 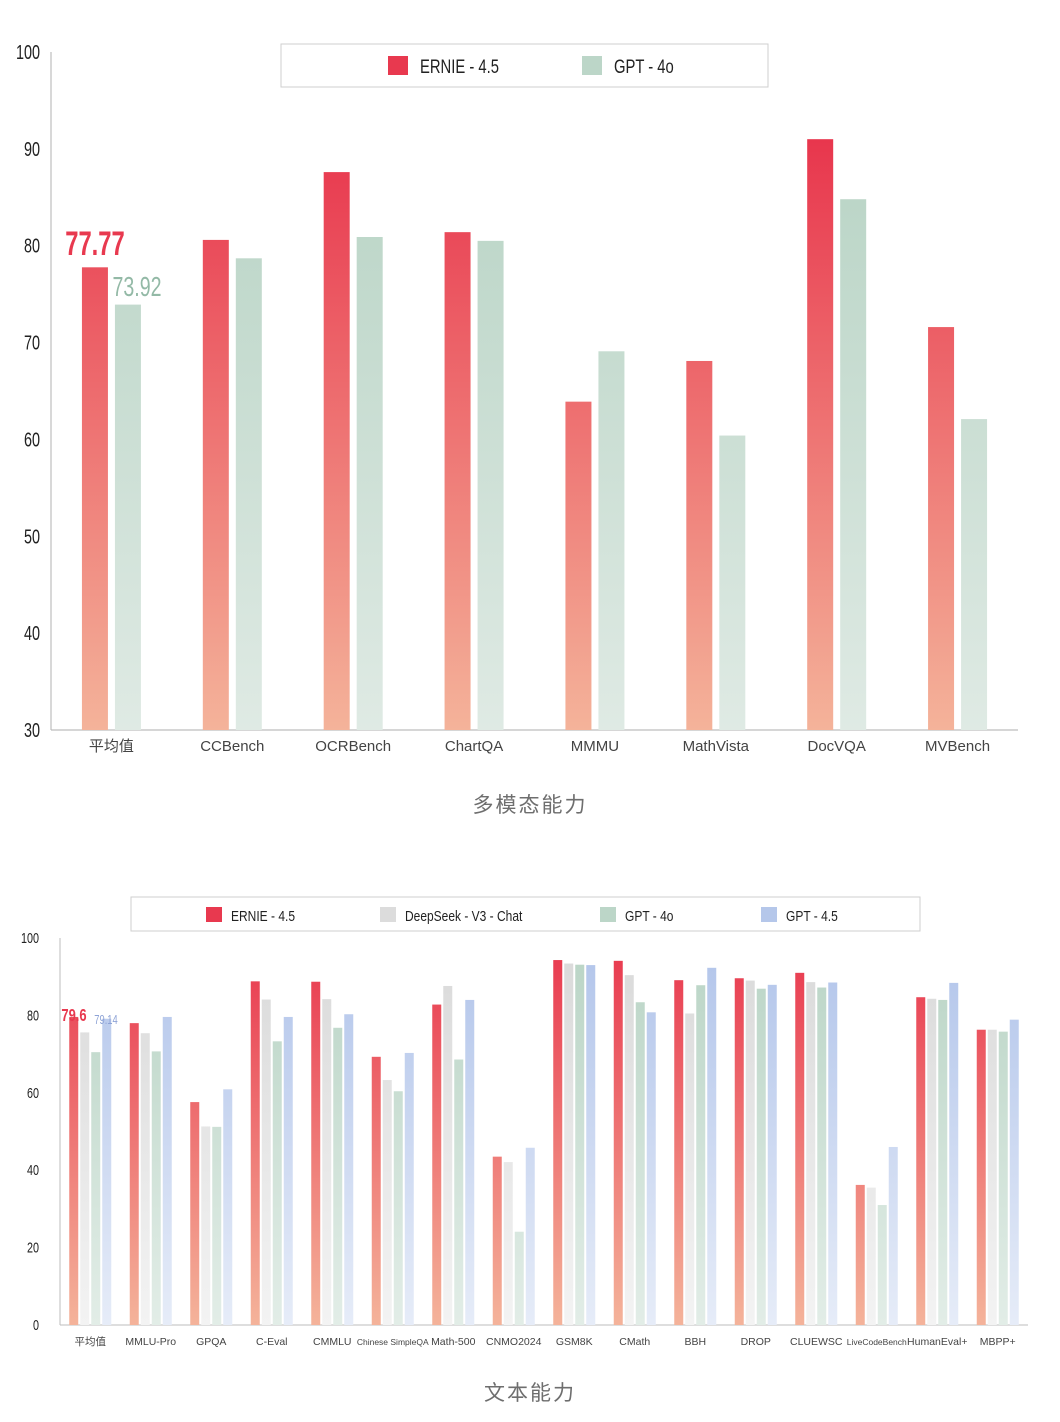 What do you see at coordinates (837, 746) in the screenshot?
I see `category-label-docvqa: DocVQA` at bounding box center [837, 746].